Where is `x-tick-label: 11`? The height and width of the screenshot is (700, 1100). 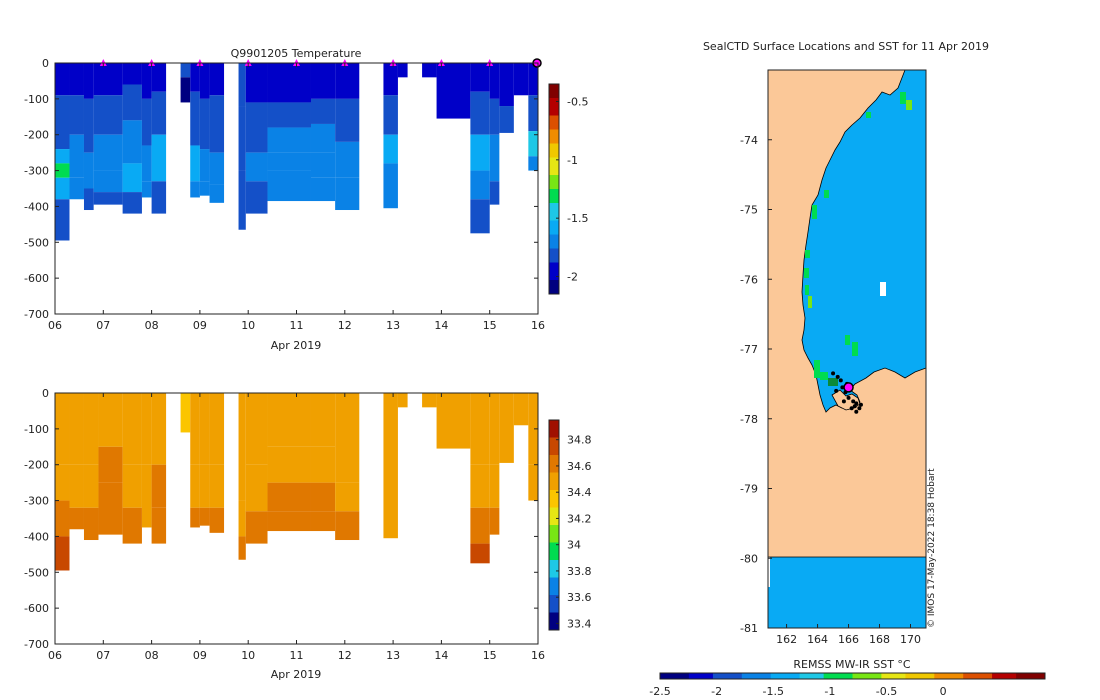 x-tick-label: 11 is located at coordinates (297, 325).